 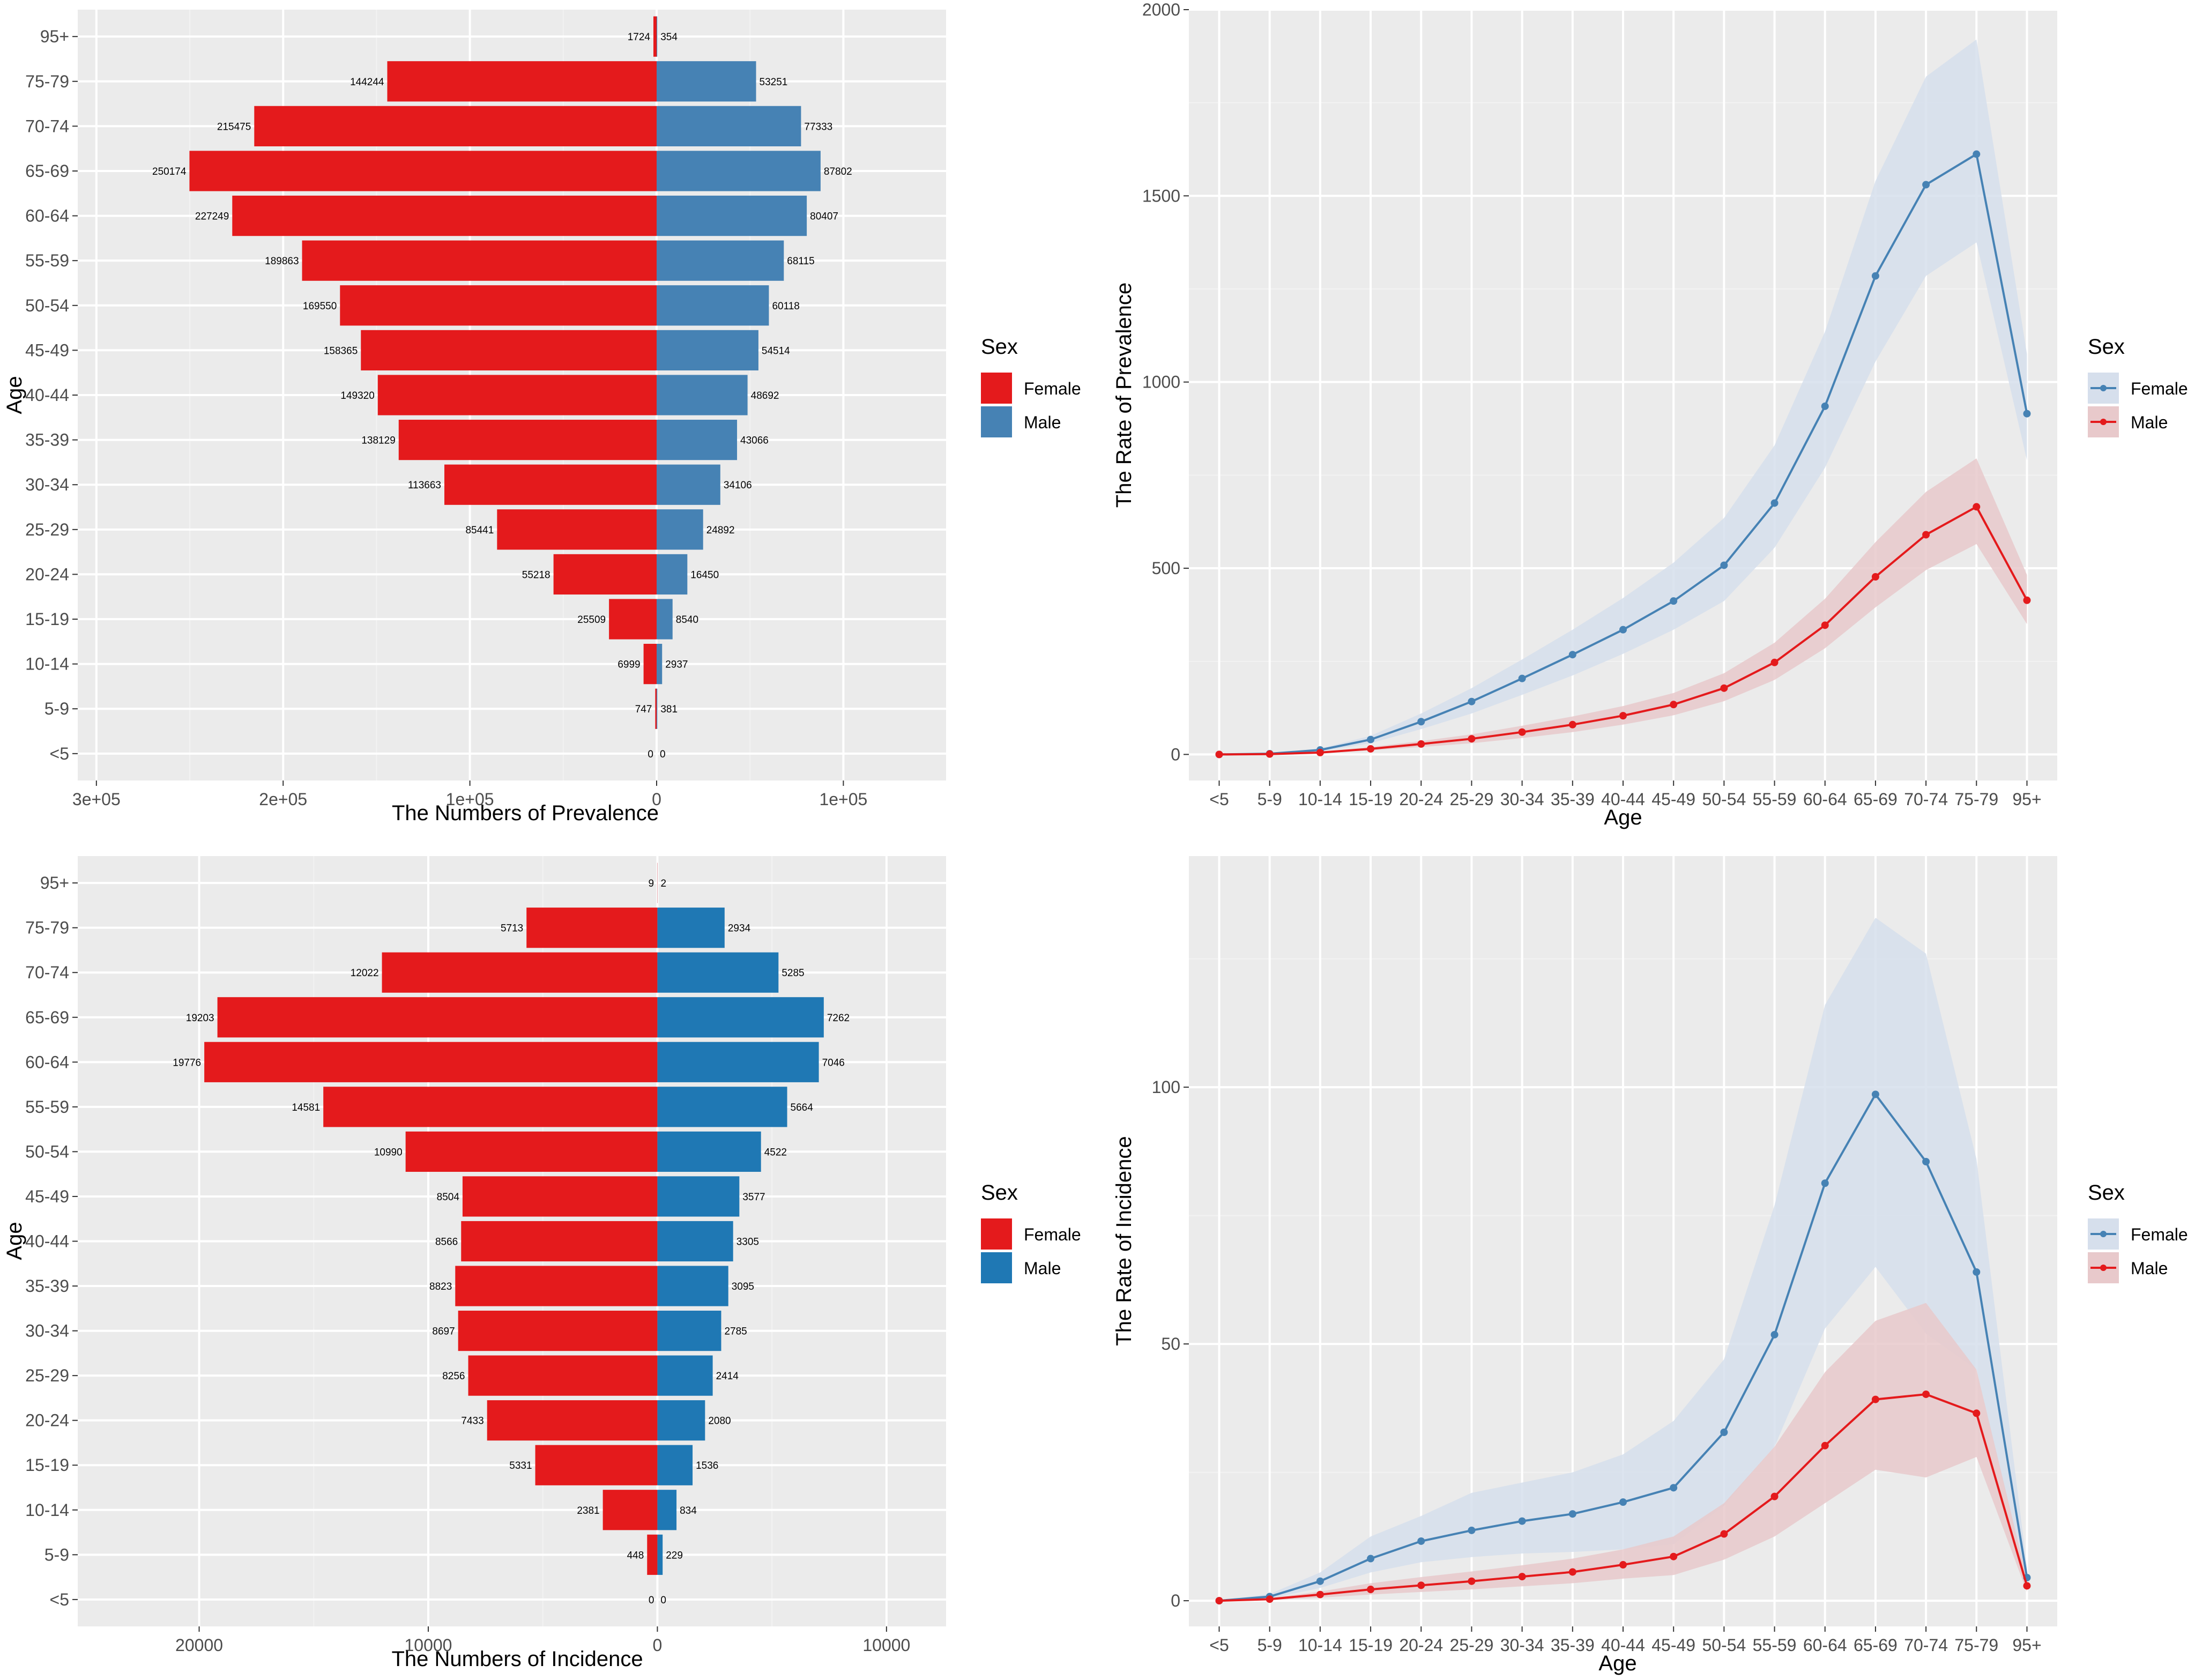 I want to click on data-label-female: 19776, so click(x=187, y=1062).